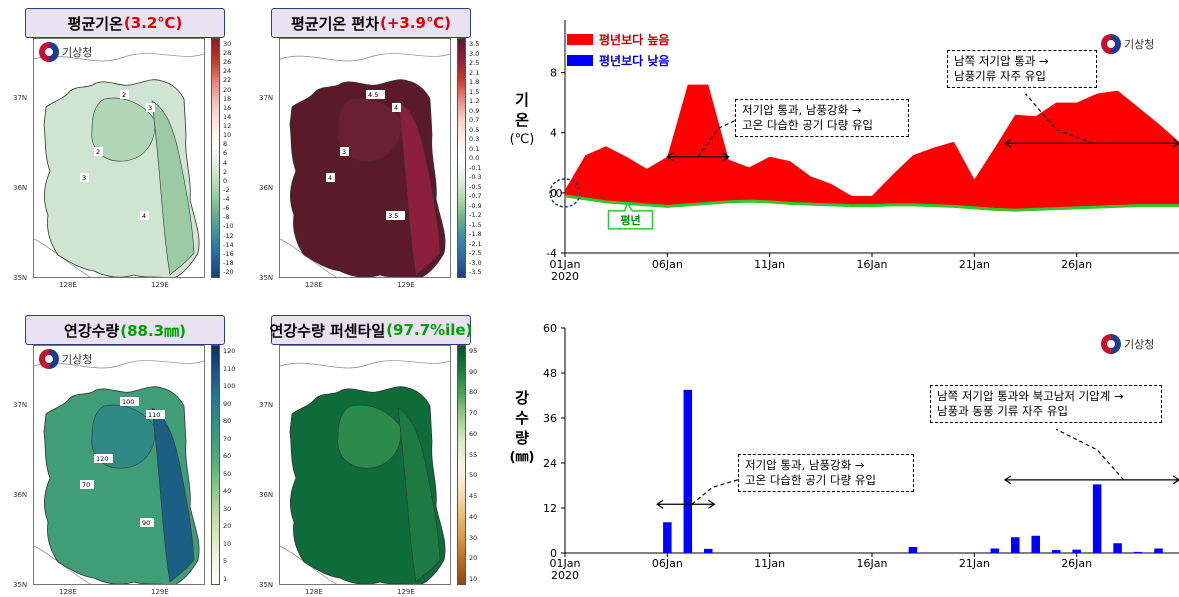 The height and width of the screenshot is (597, 1179). Describe the element at coordinates (226, 208) in the screenshot. I see `colorbar-tick: -6` at that location.